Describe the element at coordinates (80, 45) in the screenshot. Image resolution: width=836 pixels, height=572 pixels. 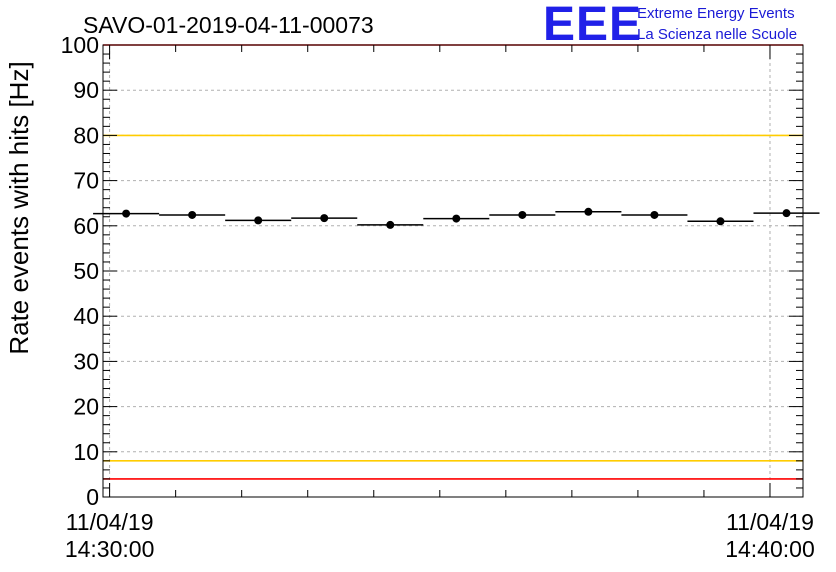
I see `y-tick-label: 100` at that location.